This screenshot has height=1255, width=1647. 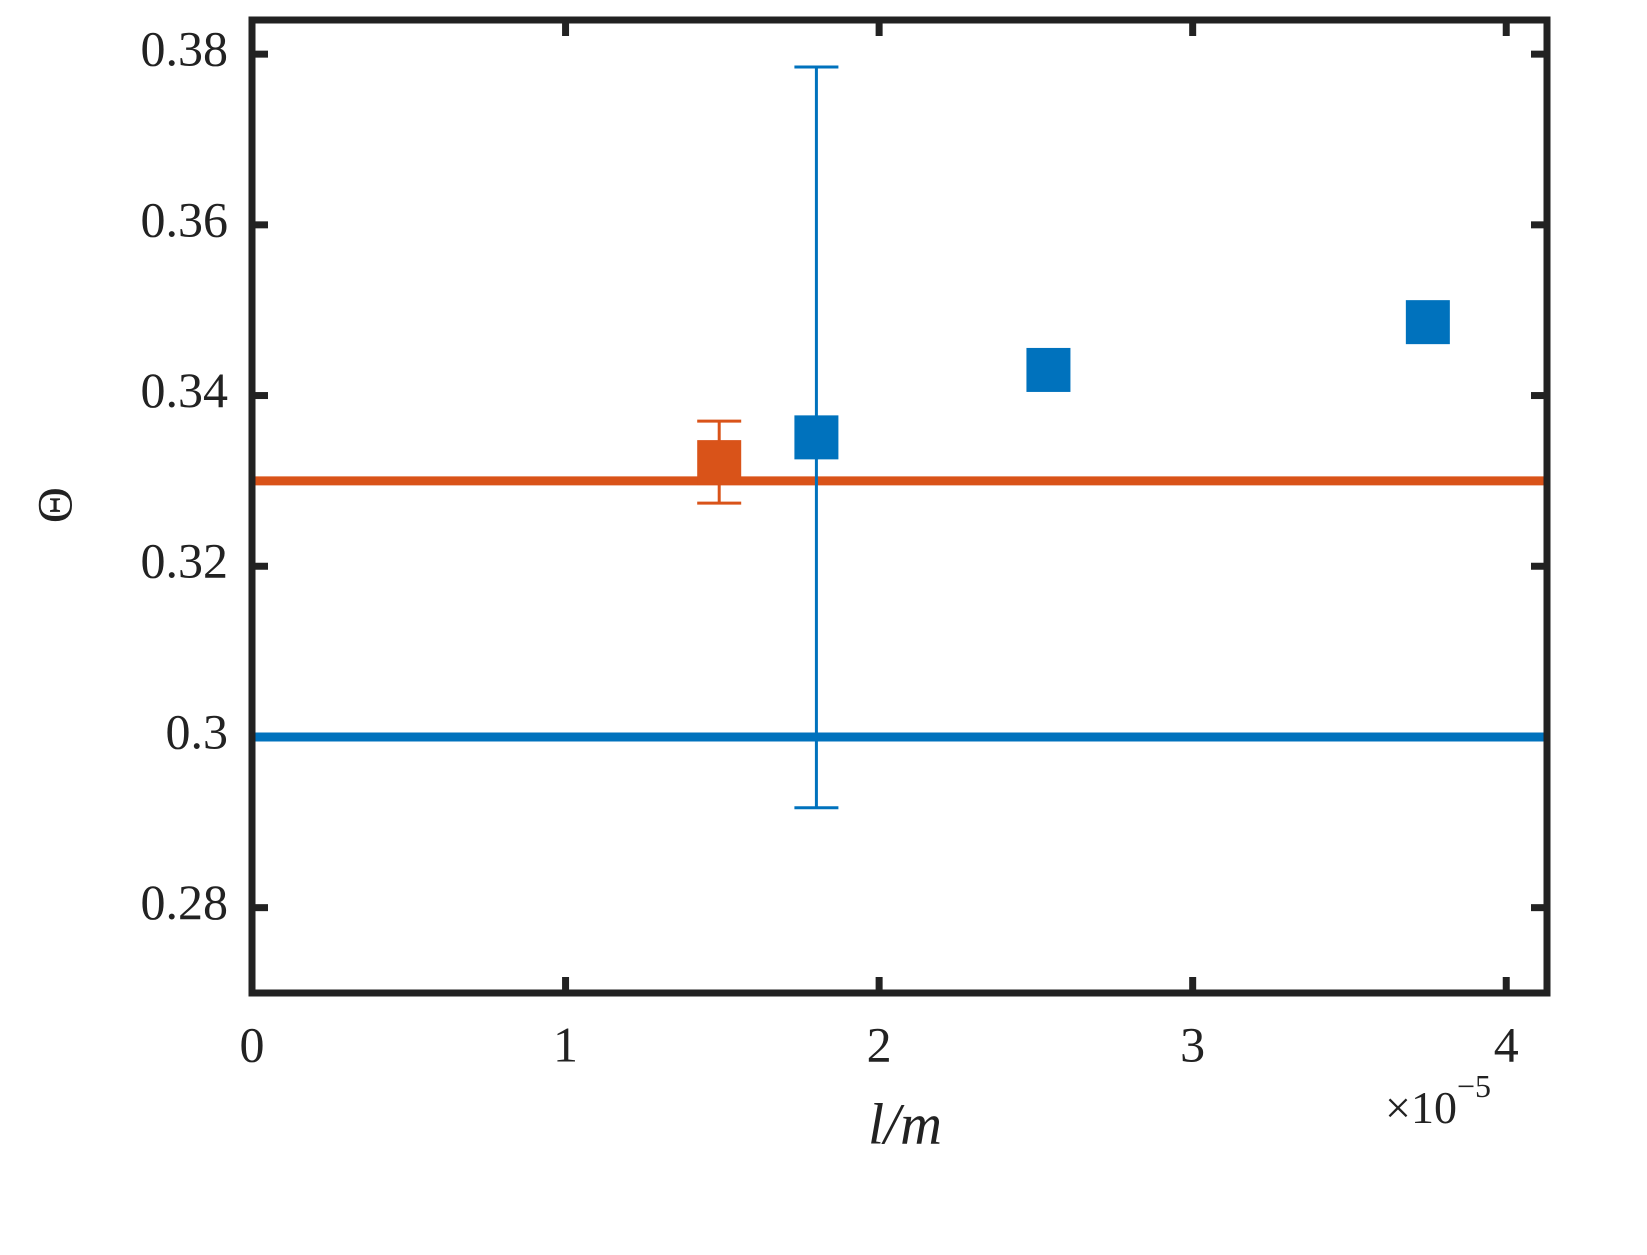 What do you see at coordinates (197, 731) in the screenshot?
I see `y-tick-label: 0.3` at bounding box center [197, 731].